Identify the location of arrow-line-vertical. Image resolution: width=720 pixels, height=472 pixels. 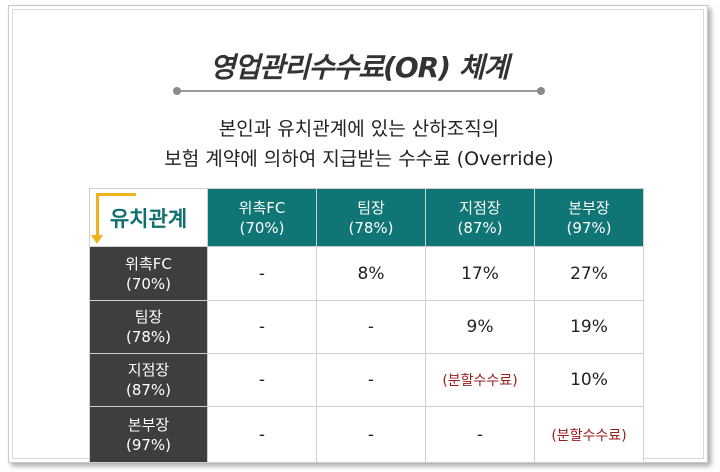
(97, 215).